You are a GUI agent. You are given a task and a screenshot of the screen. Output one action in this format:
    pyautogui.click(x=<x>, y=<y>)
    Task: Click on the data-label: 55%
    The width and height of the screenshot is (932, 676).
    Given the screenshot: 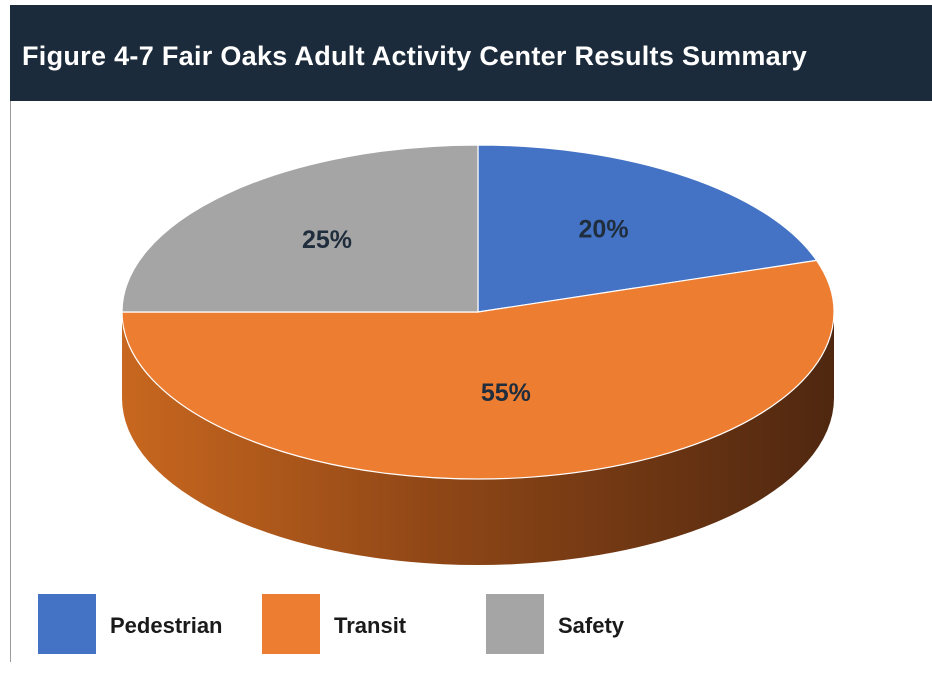 What is the action you would take?
    pyautogui.click(x=506, y=393)
    